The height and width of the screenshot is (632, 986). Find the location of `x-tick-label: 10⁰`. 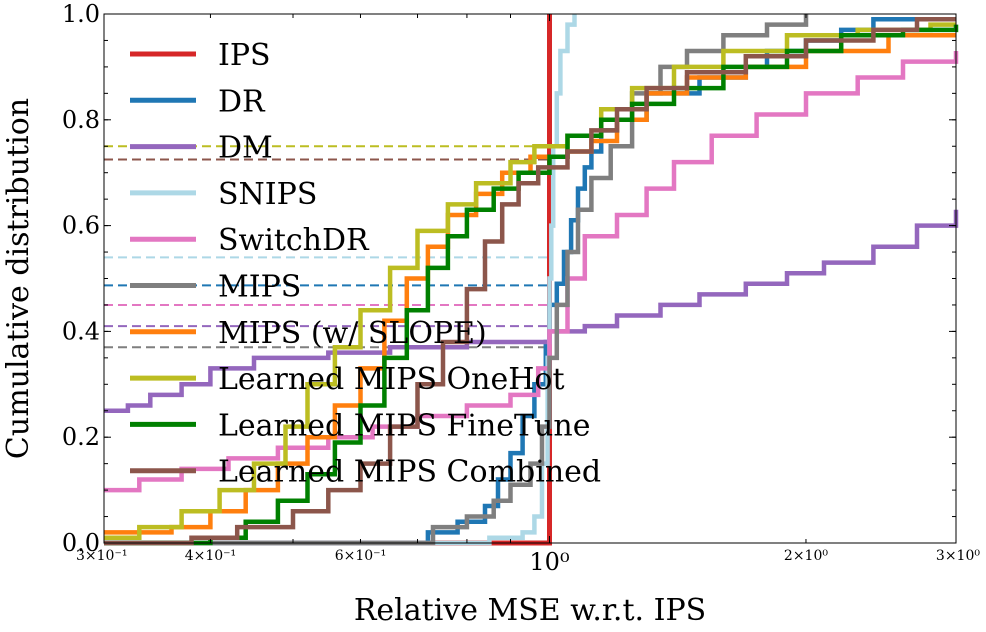

x-tick-label: 10⁰ is located at coordinates (549, 562).